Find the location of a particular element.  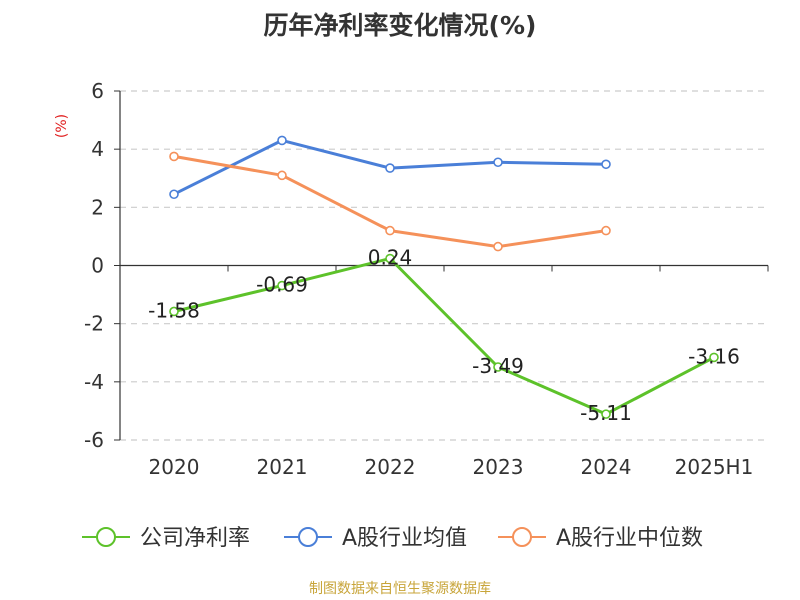

legend-label: A股行业中位数 is located at coordinates (629, 538).